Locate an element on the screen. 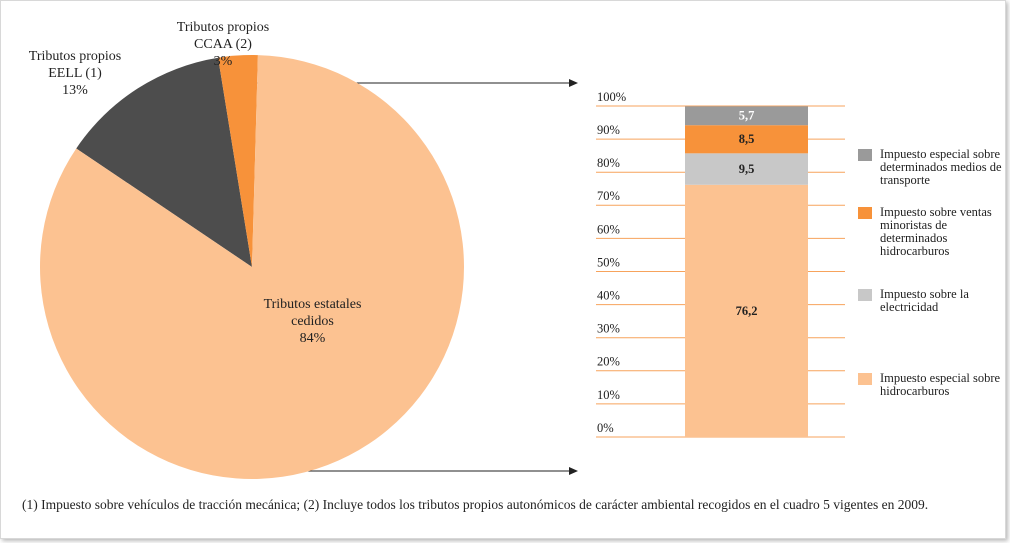 The image size is (1010, 543). legend-label: Impuesto especial sobre hidrocarburos is located at coordinates (940, 384).